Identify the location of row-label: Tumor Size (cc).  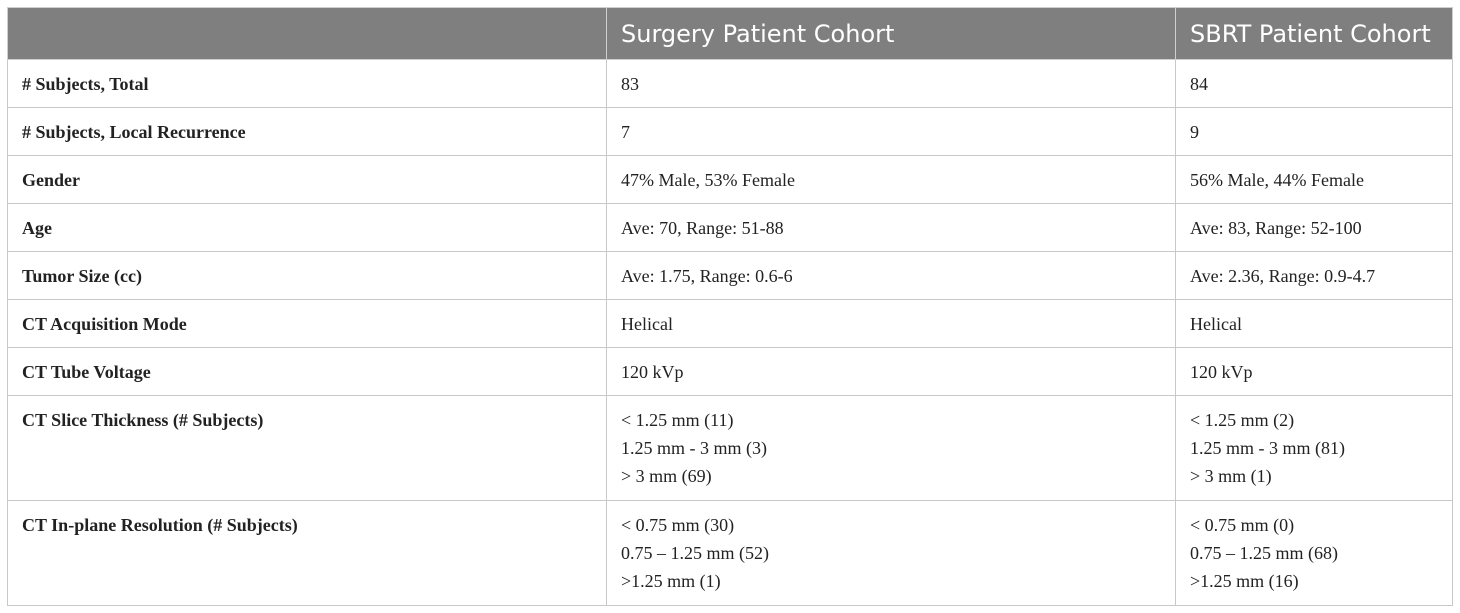
(307, 275).